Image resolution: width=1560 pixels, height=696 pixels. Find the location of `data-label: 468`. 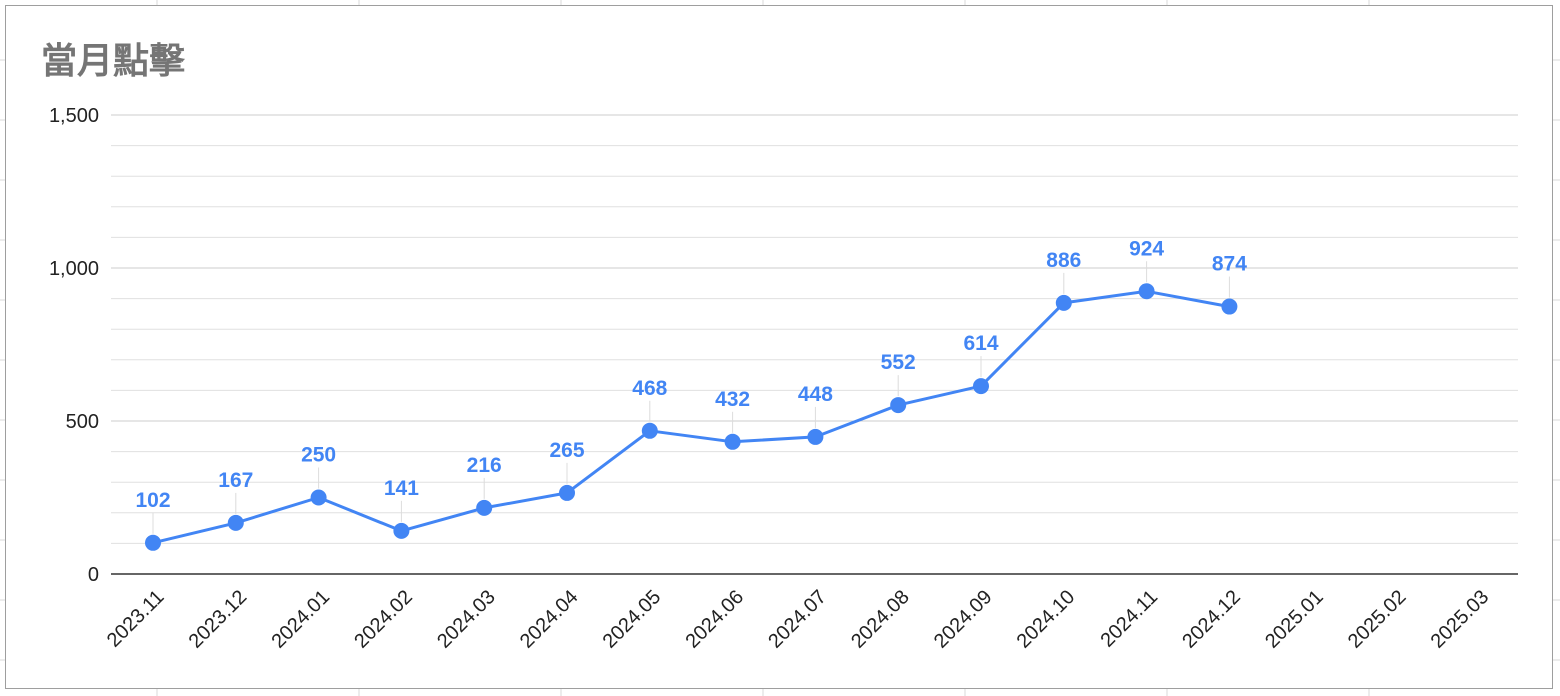

data-label: 468 is located at coordinates (649, 388).